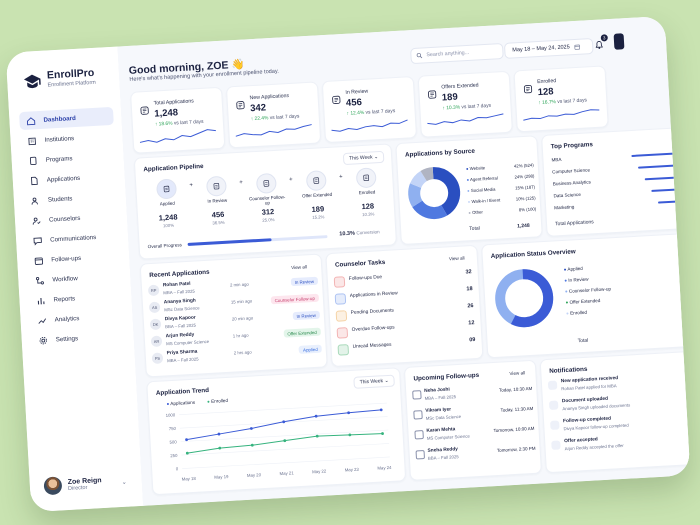  What do you see at coordinates (304, 281) in the screenshot?
I see `status-badge: In Review` at bounding box center [304, 281].